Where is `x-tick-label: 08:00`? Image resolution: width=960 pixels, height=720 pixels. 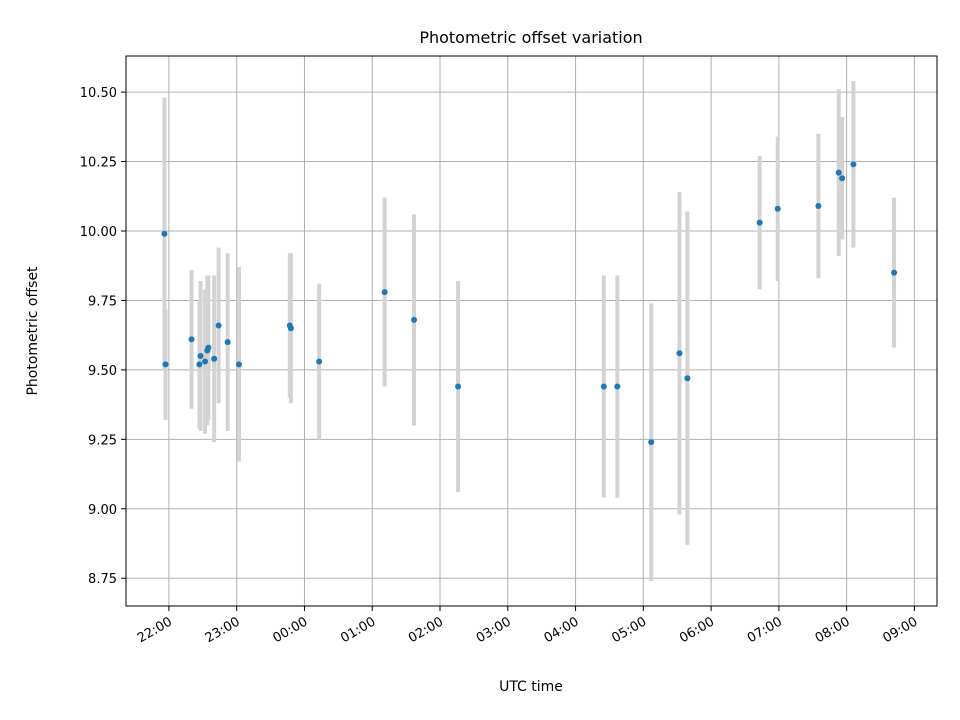 x-tick-label: 08:00 is located at coordinates (833, 630).